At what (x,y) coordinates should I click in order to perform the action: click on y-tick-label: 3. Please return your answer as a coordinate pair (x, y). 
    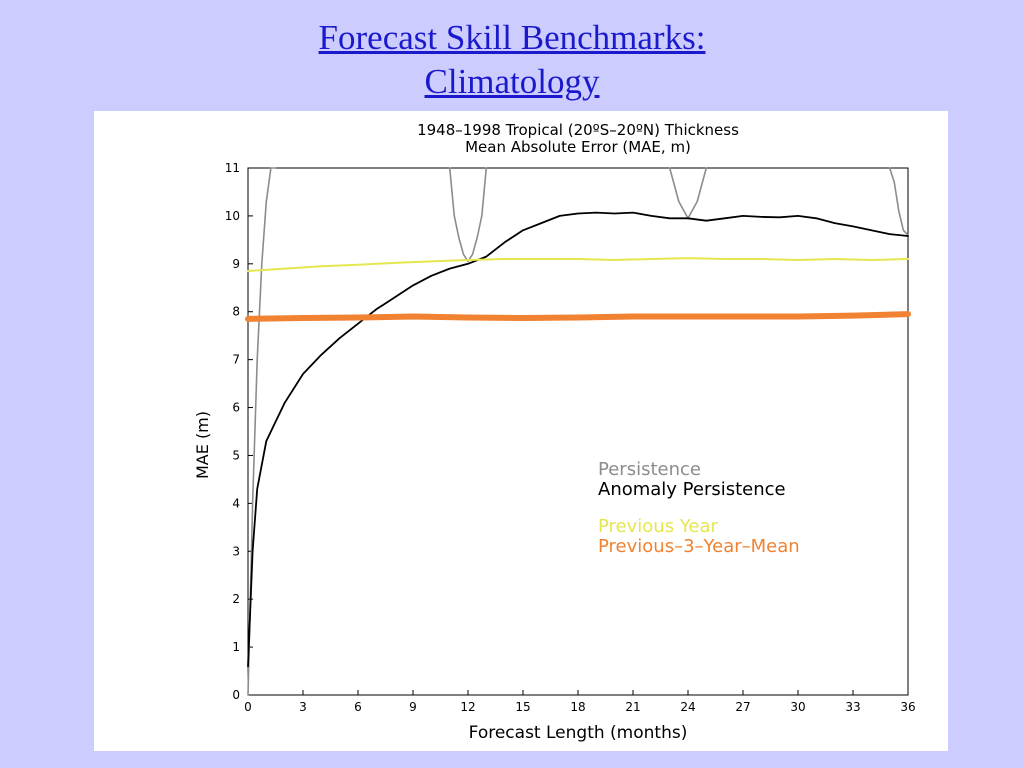
    Looking at the image, I should click on (236, 551).